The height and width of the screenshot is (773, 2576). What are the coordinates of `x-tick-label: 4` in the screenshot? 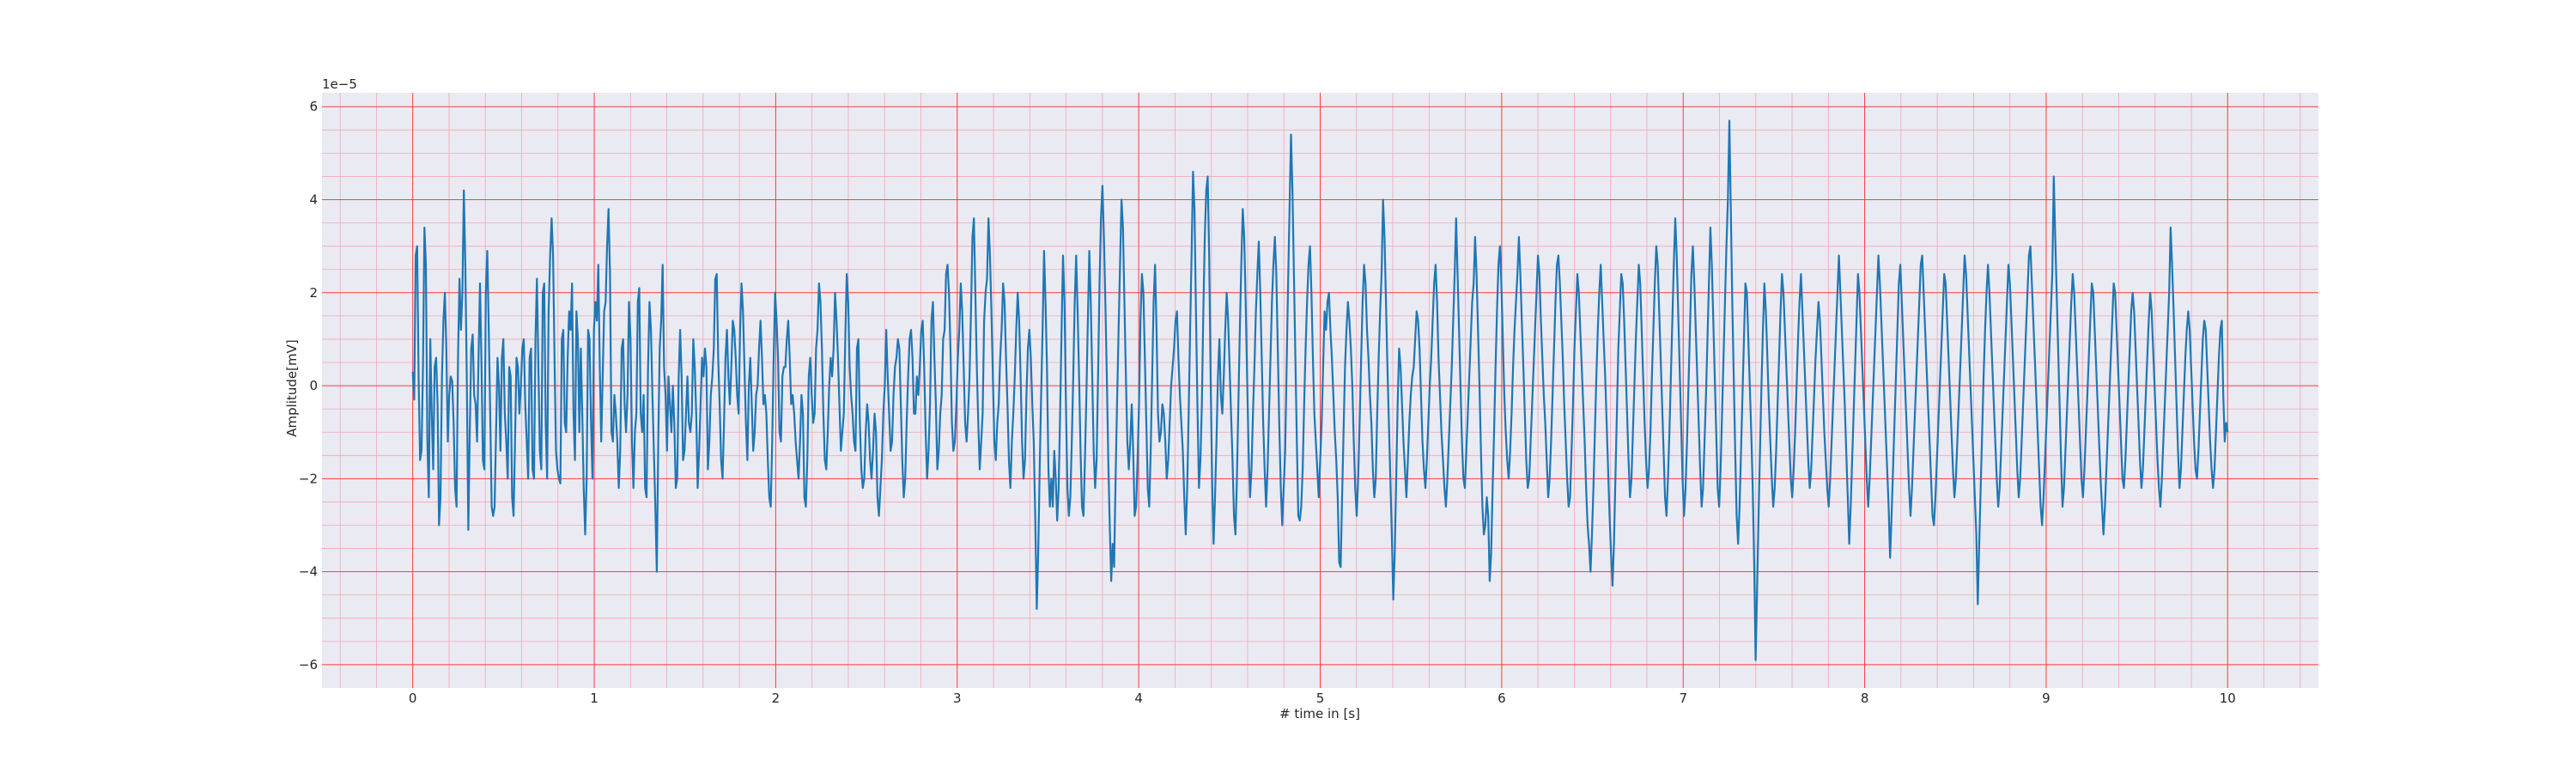 It's located at (1138, 698).